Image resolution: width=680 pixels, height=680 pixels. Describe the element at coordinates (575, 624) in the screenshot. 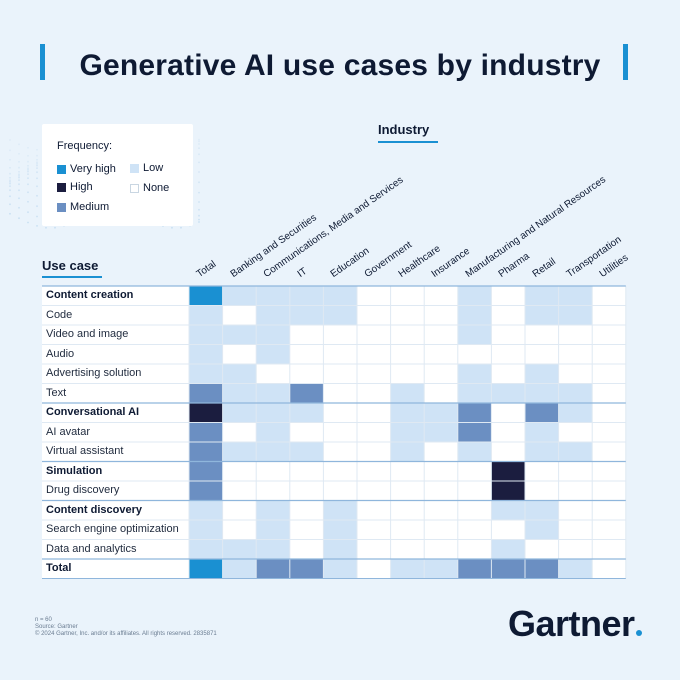

I see `gartner-logo: Gartner` at that location.